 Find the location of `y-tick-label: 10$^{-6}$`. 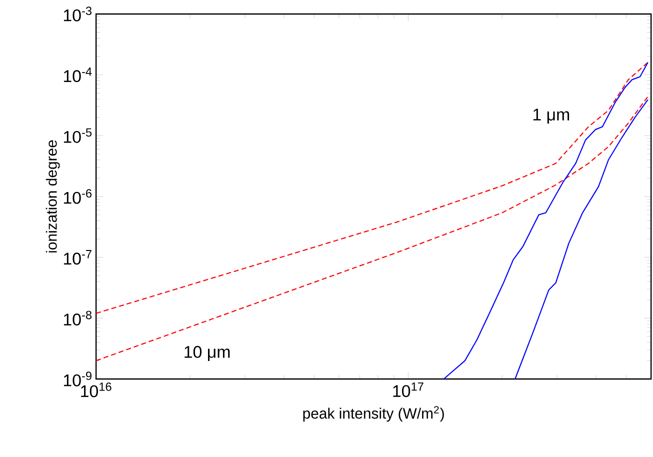

y-tick-label: 10$^{-6}$ is located at coordinates (78, 196).